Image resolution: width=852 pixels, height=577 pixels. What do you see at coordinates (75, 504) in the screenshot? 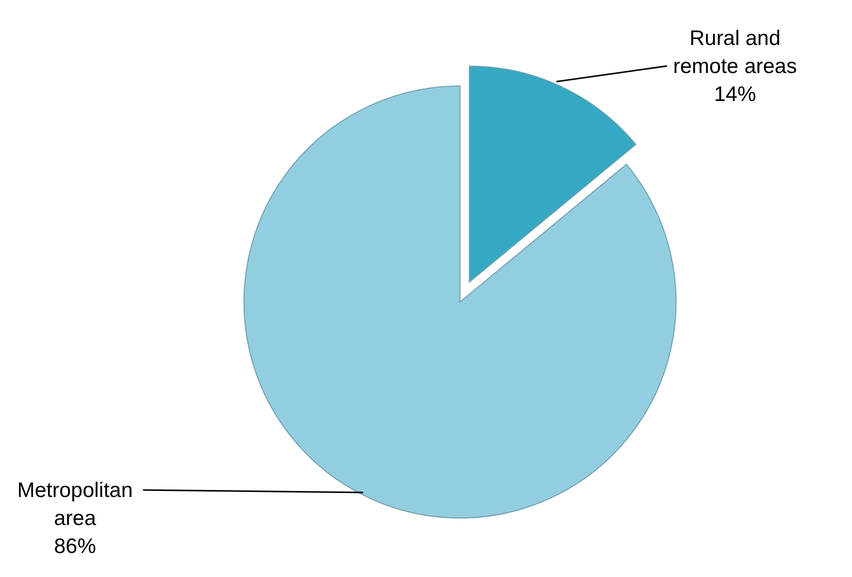
I see `slice-label: Metropolitan area` at bounding box center [75, 504].